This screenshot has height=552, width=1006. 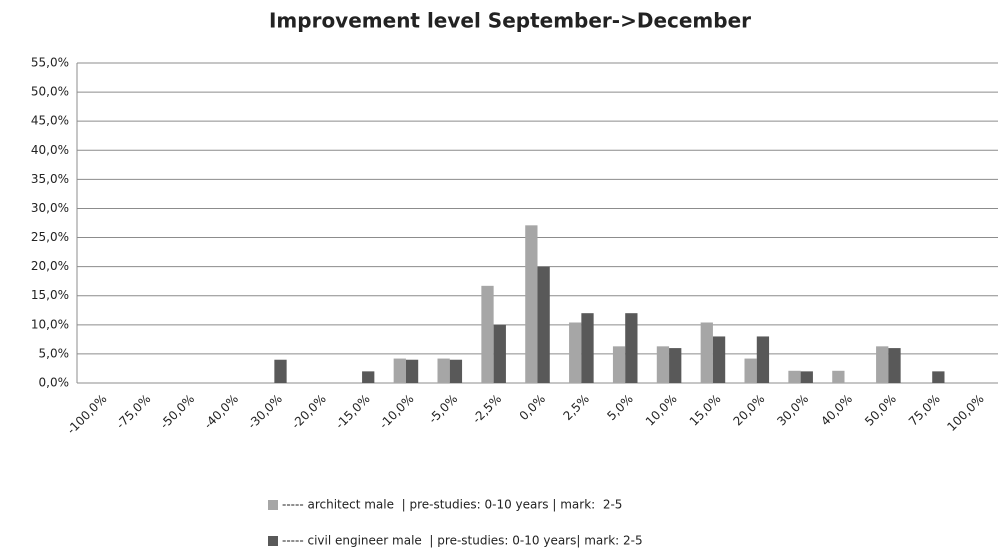 What do you see at coordinates (705, 410) in the screenshot?
I see `x-tick-label: 15,0%` at bounding box center [705, 410].